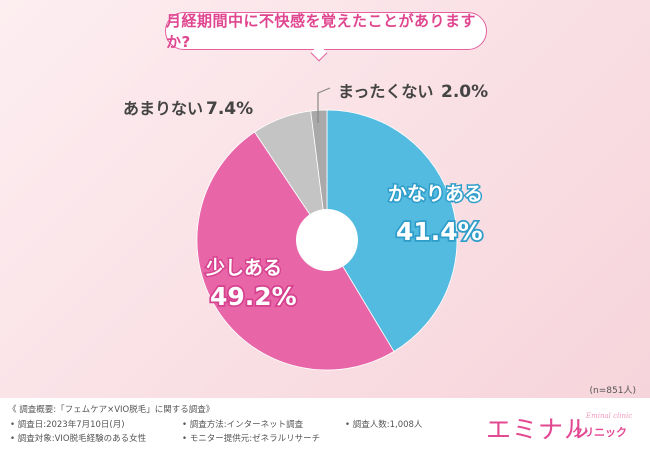  I want to click on leader-line-mattakunai, so click(324, 105).